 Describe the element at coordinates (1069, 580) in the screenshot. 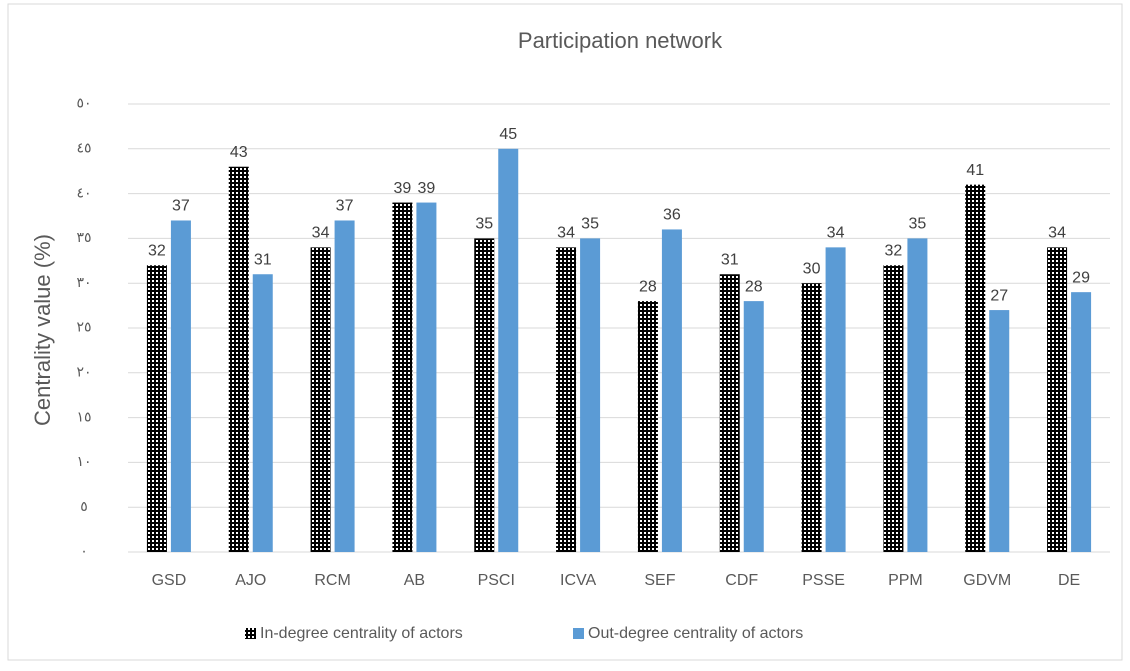

I see `x-tick-label: DE` at that location.